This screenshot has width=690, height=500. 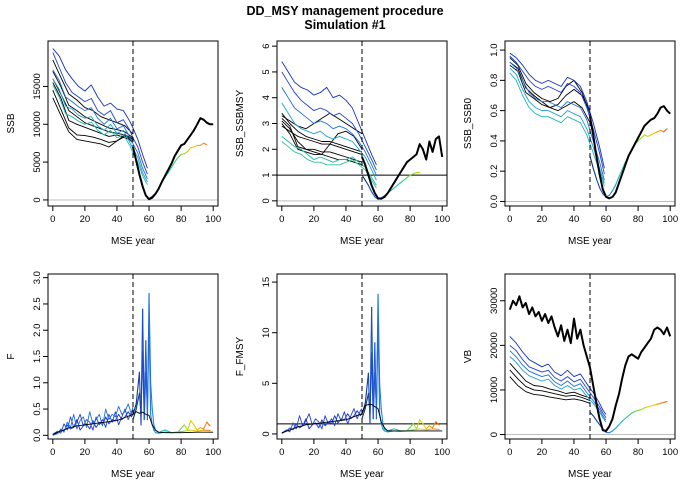 What do you see at coordinates (240, 356) in the screenshot?
I see `y-axis-title: F_FMSY` at bounding box center [240, 356].